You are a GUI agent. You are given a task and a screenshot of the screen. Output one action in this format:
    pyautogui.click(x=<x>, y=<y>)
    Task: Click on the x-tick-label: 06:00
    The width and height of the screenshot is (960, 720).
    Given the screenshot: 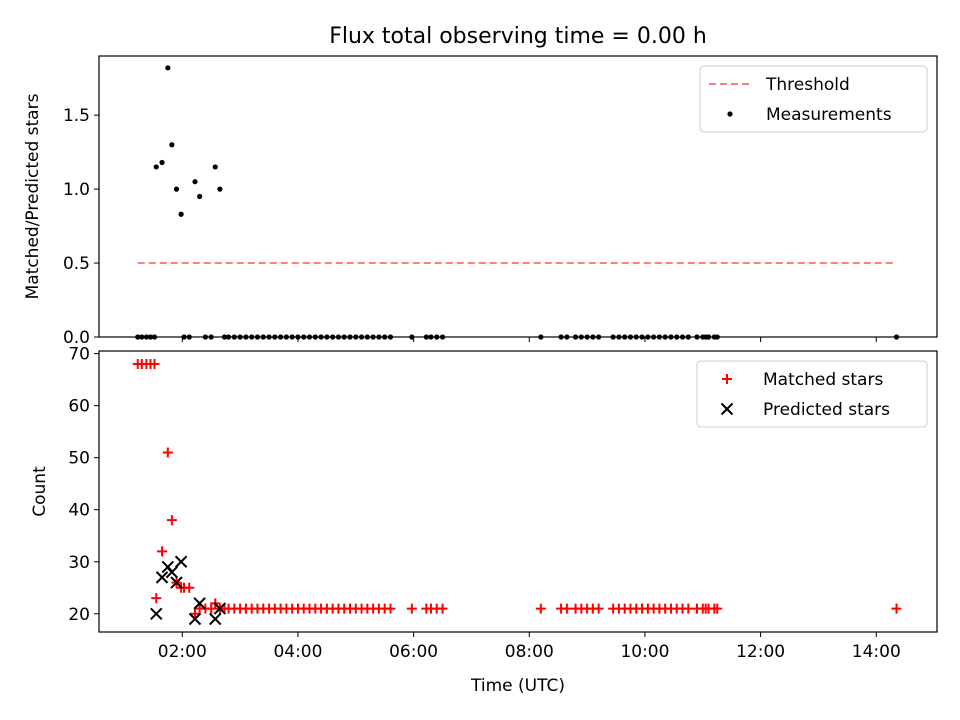 What is the action you would take?
    pyautogui.click(x=413, y=652)
    